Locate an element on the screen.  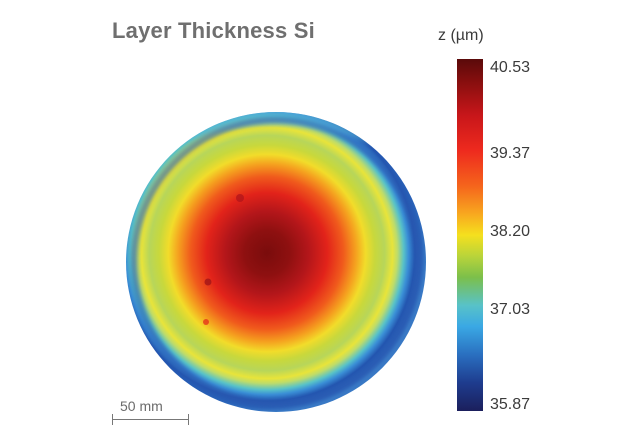
colorbar-label: z (µm) is located at coordinates (461, 35).